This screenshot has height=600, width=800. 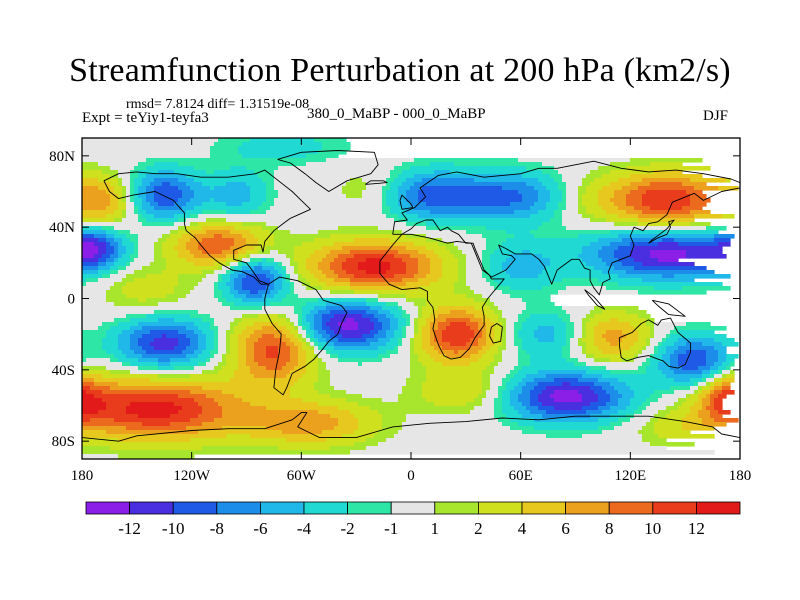 What do you see at coordinates (696, 528) in the screenshot?
I see `colorbar-label: 12` at bounding box center [696, 528].